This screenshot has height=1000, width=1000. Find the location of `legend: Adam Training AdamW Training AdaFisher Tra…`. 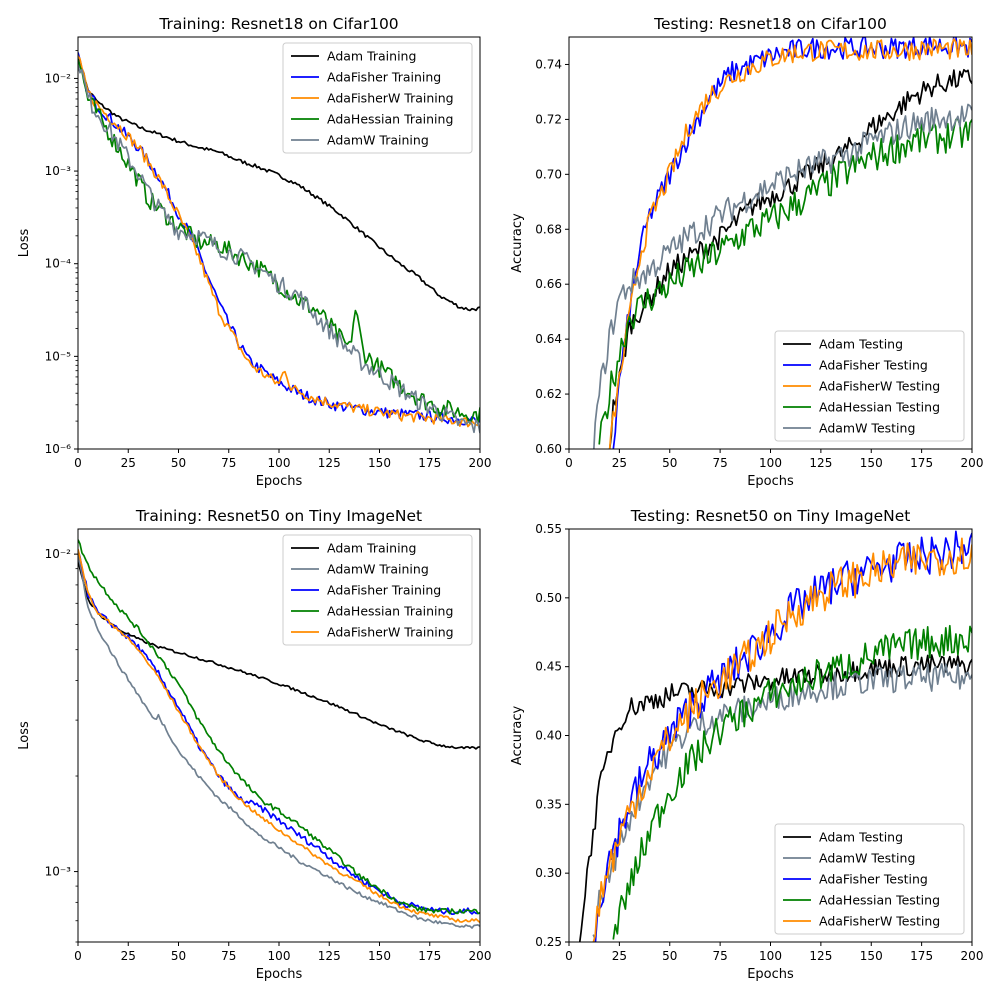

legend: Adam Training AdamW Training AdaFisher Tra… is located at coordinates (377, 590).